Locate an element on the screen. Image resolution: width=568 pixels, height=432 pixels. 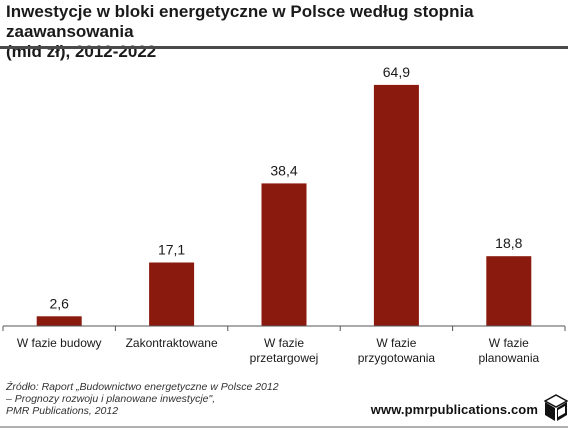
data-label-2: 38,4 is located at coordinates (283, 170).